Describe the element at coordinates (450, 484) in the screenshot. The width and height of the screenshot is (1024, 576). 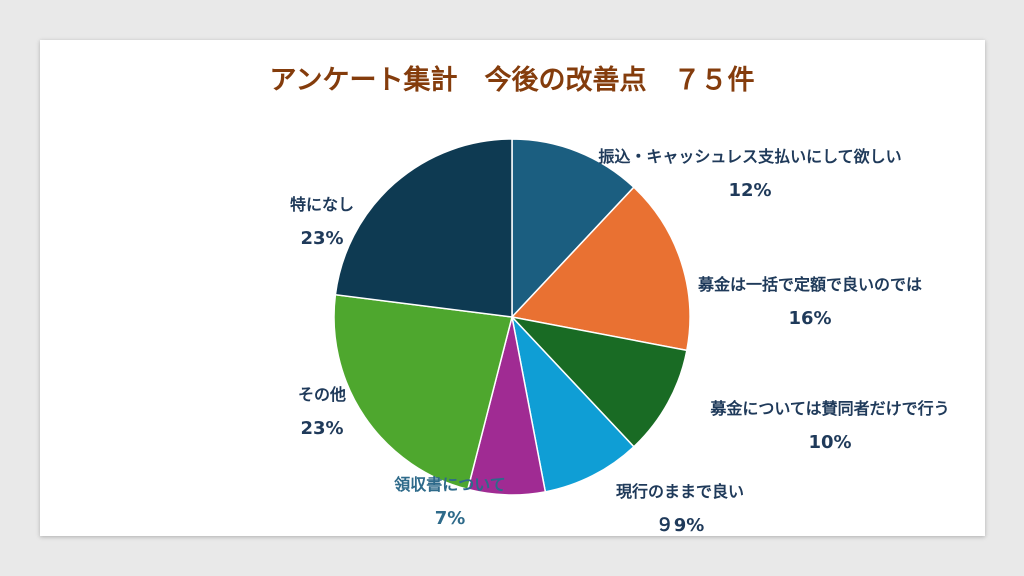
I see `slice-category: 領収書について` at that location.